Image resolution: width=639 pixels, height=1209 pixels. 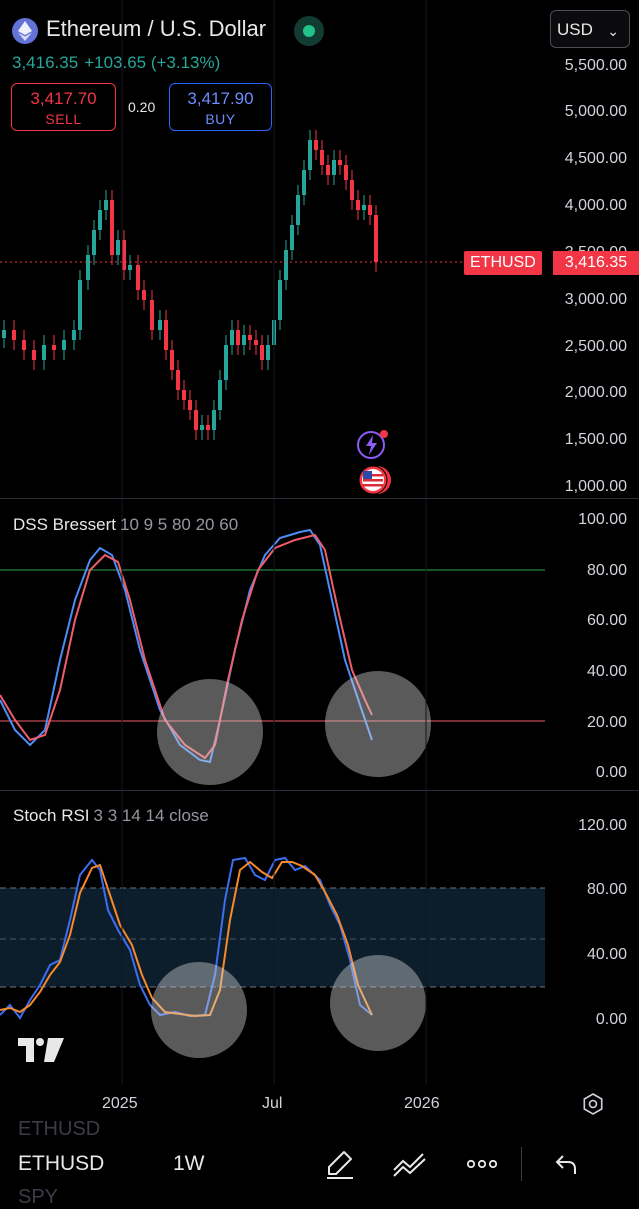 What do you see at coordinates (602, 519) in the screenshot?
I see `dss-axis-label: 100.00` at bounding box center [602, 519].